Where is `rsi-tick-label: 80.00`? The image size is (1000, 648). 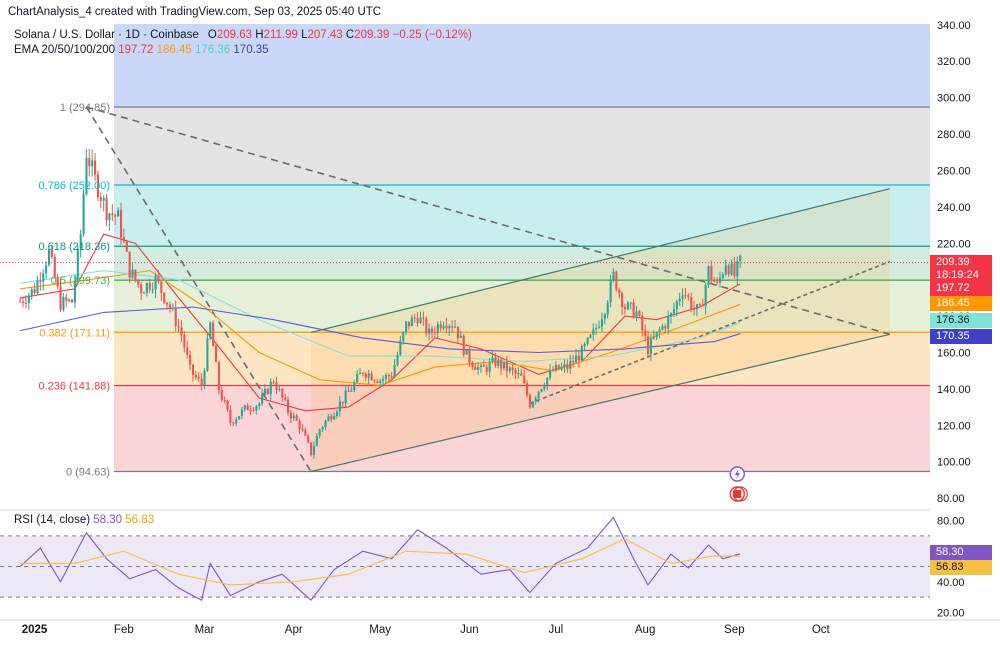 rsi-tick-label: 80.00 is located at coordinates (951, 522).